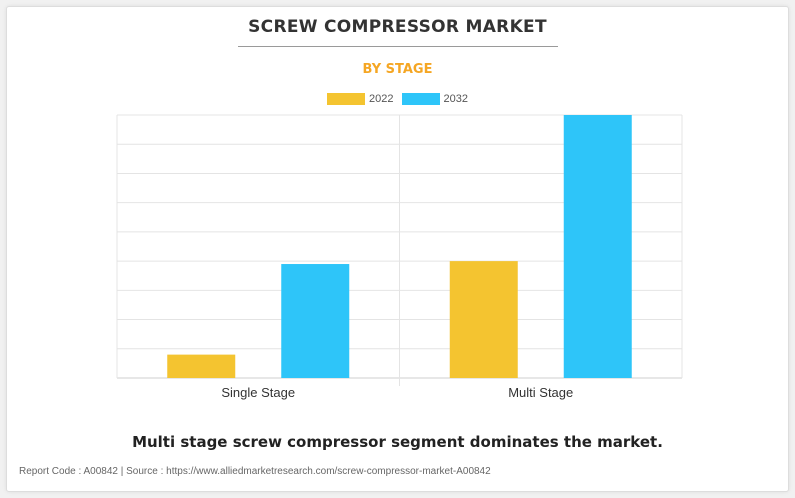  What do you see at coordinates (597, 246) in the screenshot?
I see `bar-2032-multi-stage` at bounding box center [597, 246].